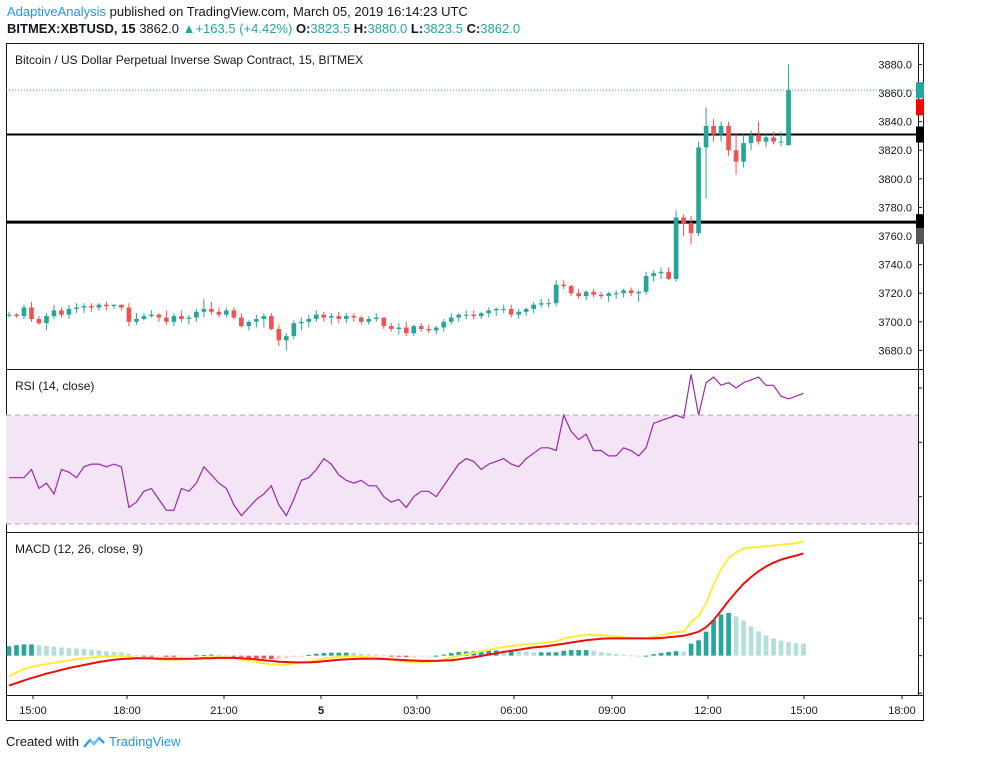 The height and width of the screenshot is (759, 995). Describe the element at coordinates (895, 65) in the screenshot. I see `price-tick-label: 3880.0` at that location.